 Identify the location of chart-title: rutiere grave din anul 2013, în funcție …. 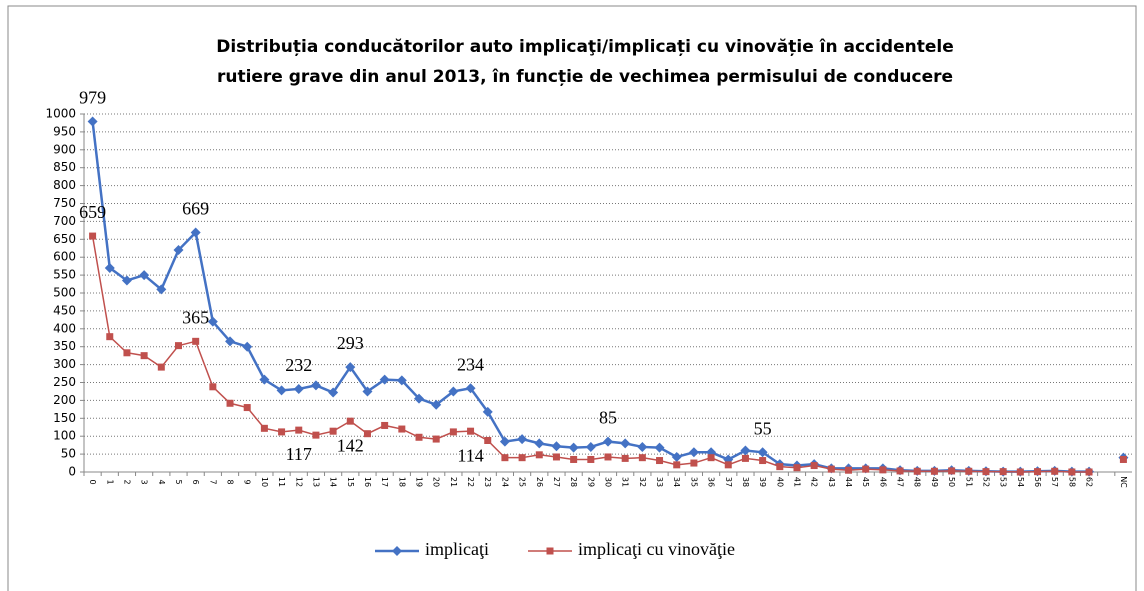
(585, 77).